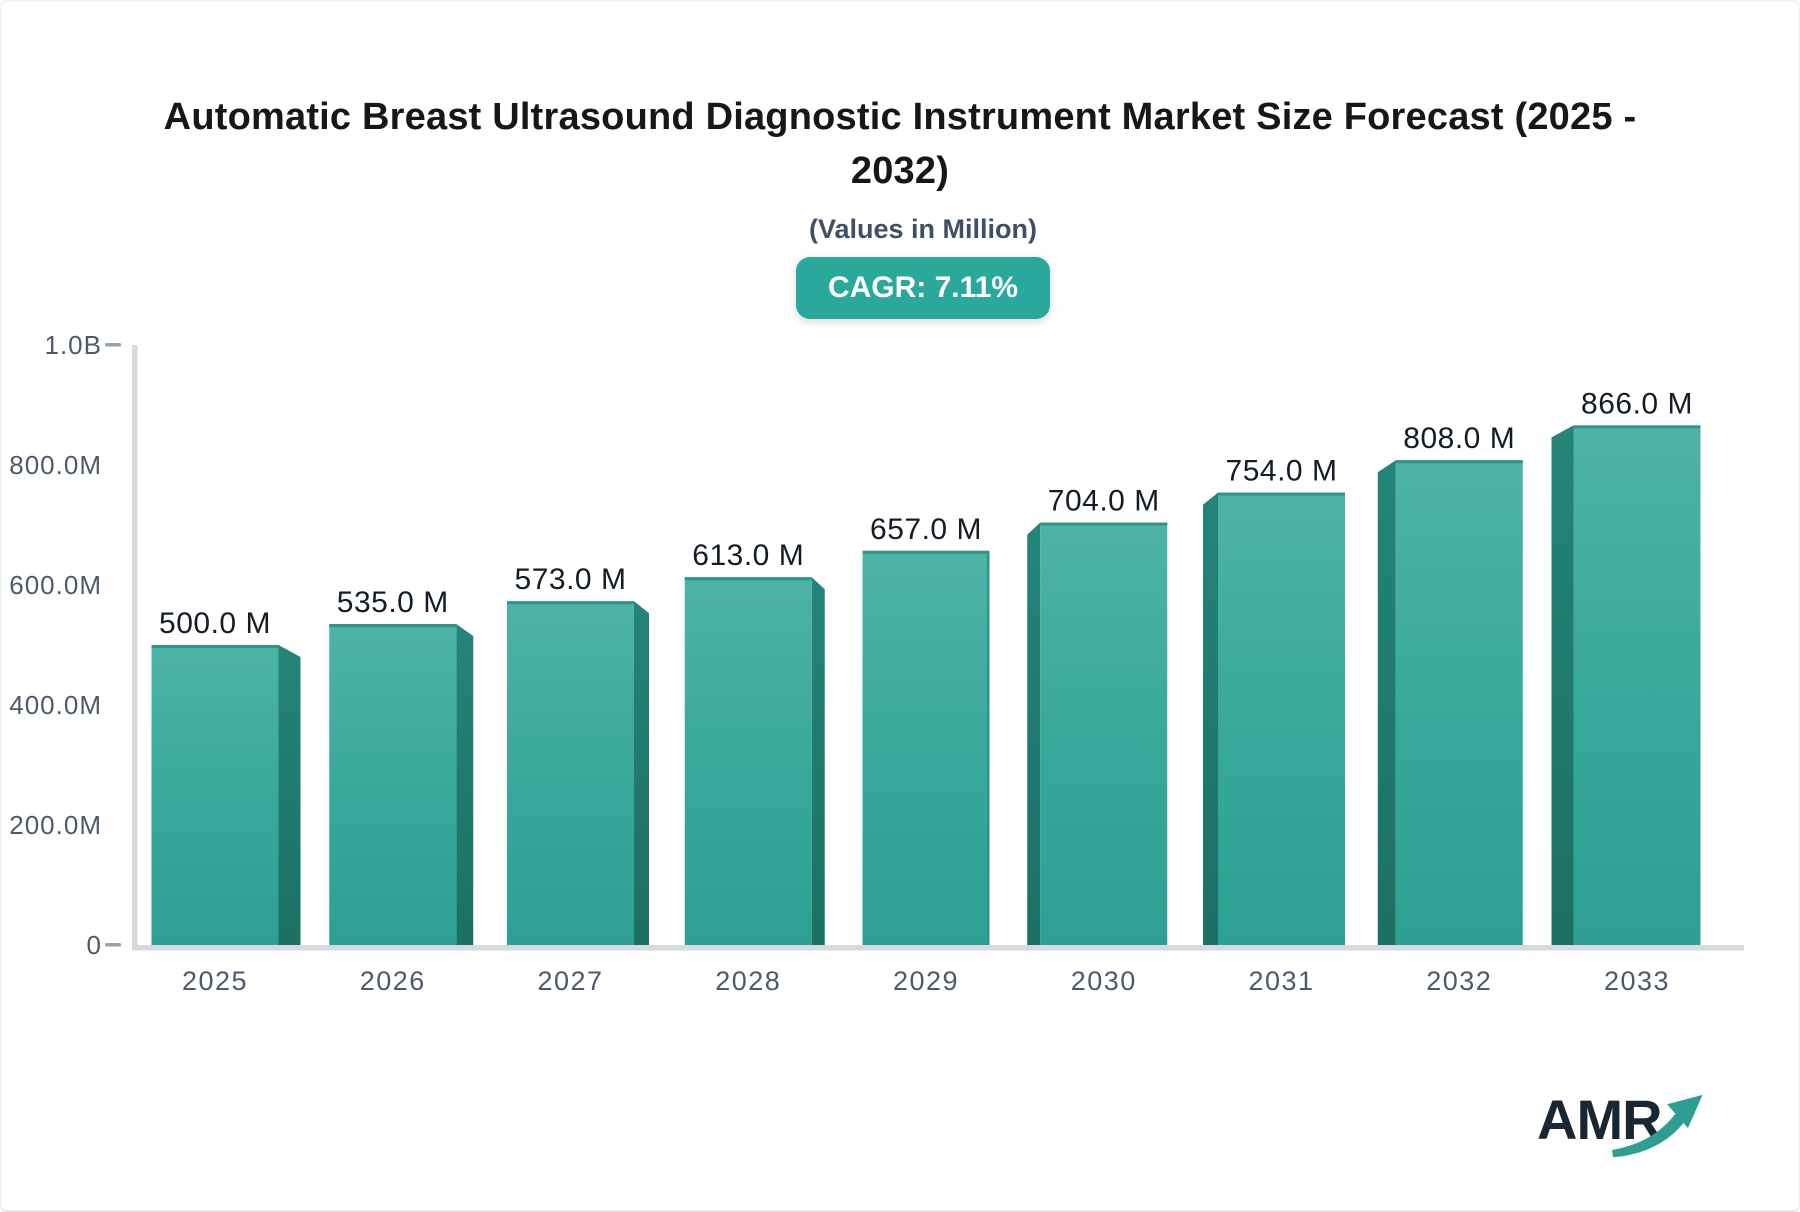  Describe the element at coordinates (1657, 1126) in the screenshot. I see `growth-arrow-icon` at that location.